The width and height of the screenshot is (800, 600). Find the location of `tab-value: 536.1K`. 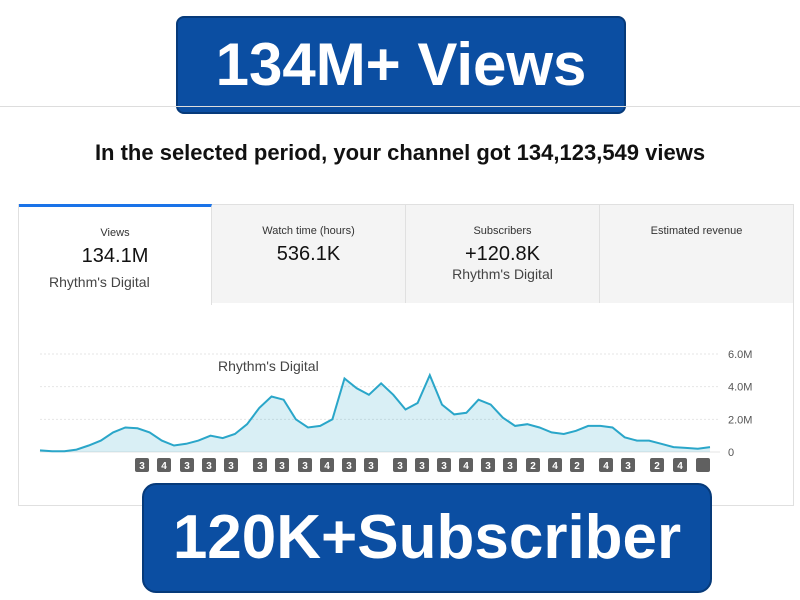

tab-value: 536.1K is located at coordinates (308, 254).